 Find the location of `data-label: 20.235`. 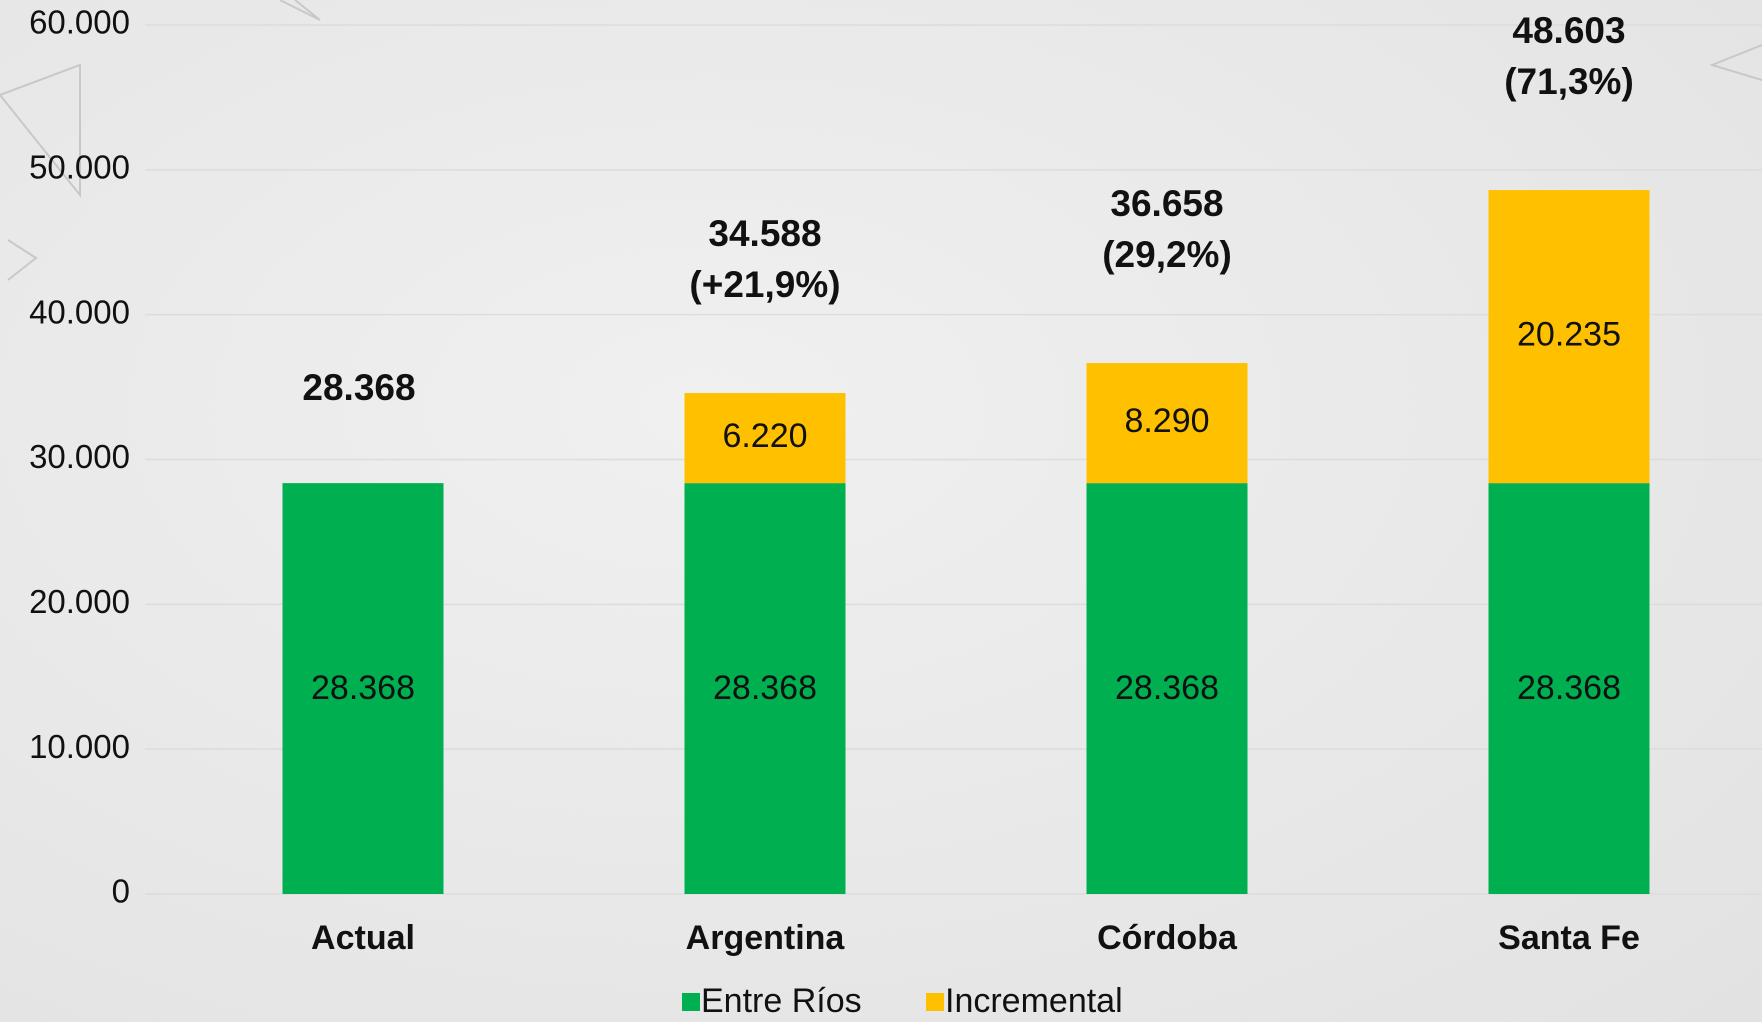

data-label: 20.235 is located at coordinates (1569, 335).